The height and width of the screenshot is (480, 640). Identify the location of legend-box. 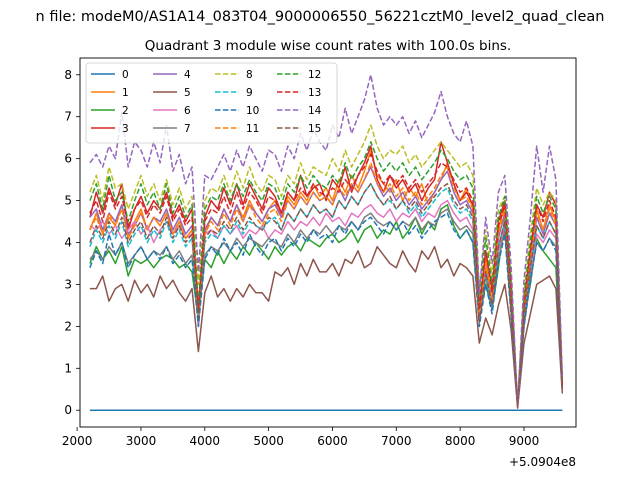
(211, 103).